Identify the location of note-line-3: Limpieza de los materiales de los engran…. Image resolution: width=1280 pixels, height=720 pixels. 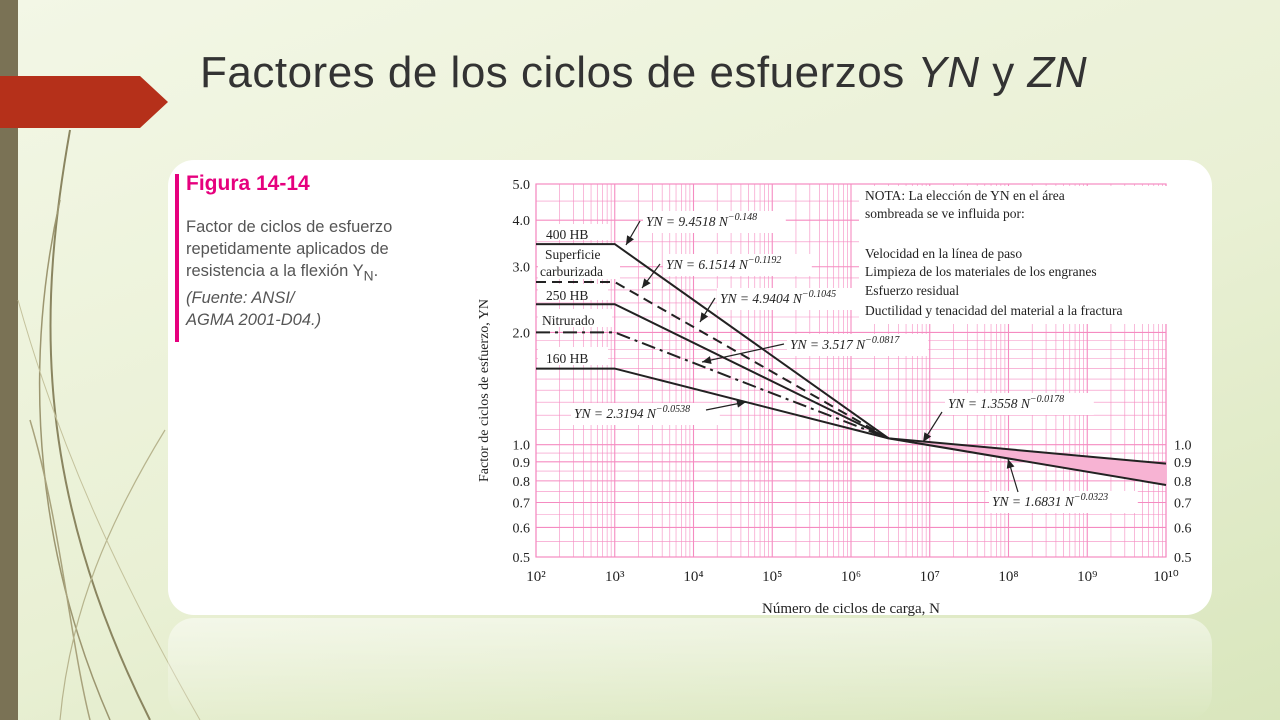
(981, 271).